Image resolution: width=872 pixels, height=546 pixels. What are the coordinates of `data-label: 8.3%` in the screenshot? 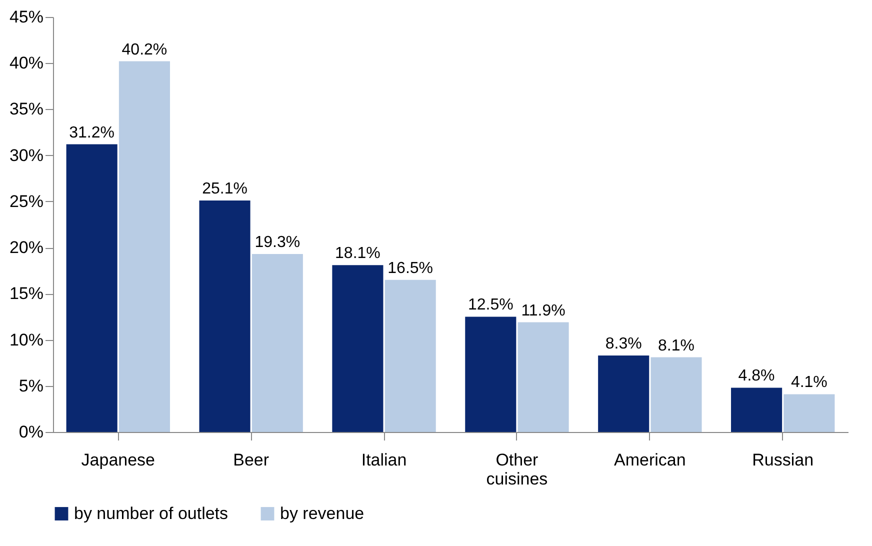 It's located at (623, 343).